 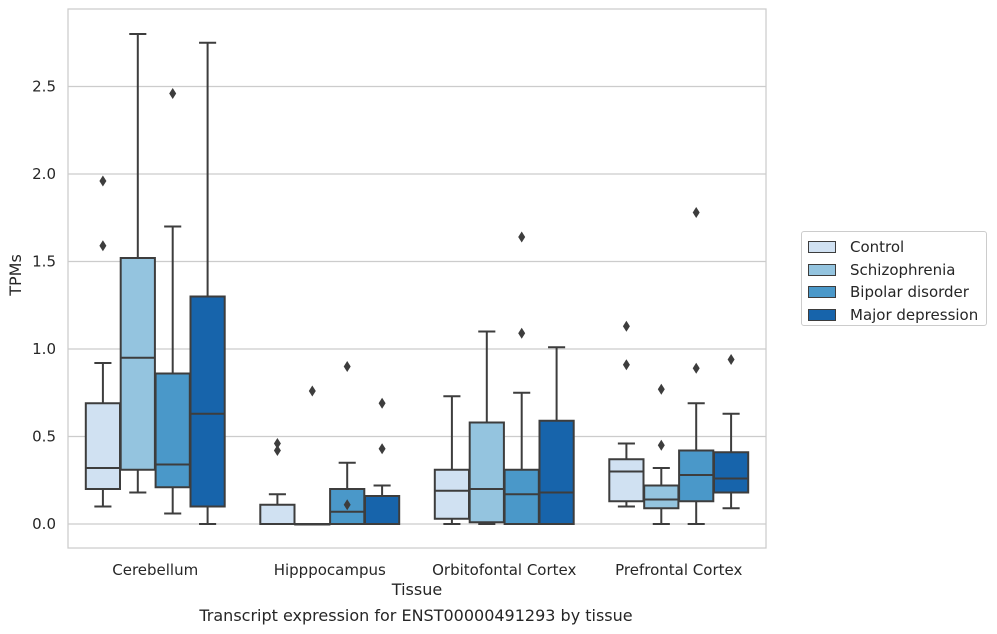 I want to click on x-tick-label: Orbitofontal Cortex, so click(x=504, y=570).